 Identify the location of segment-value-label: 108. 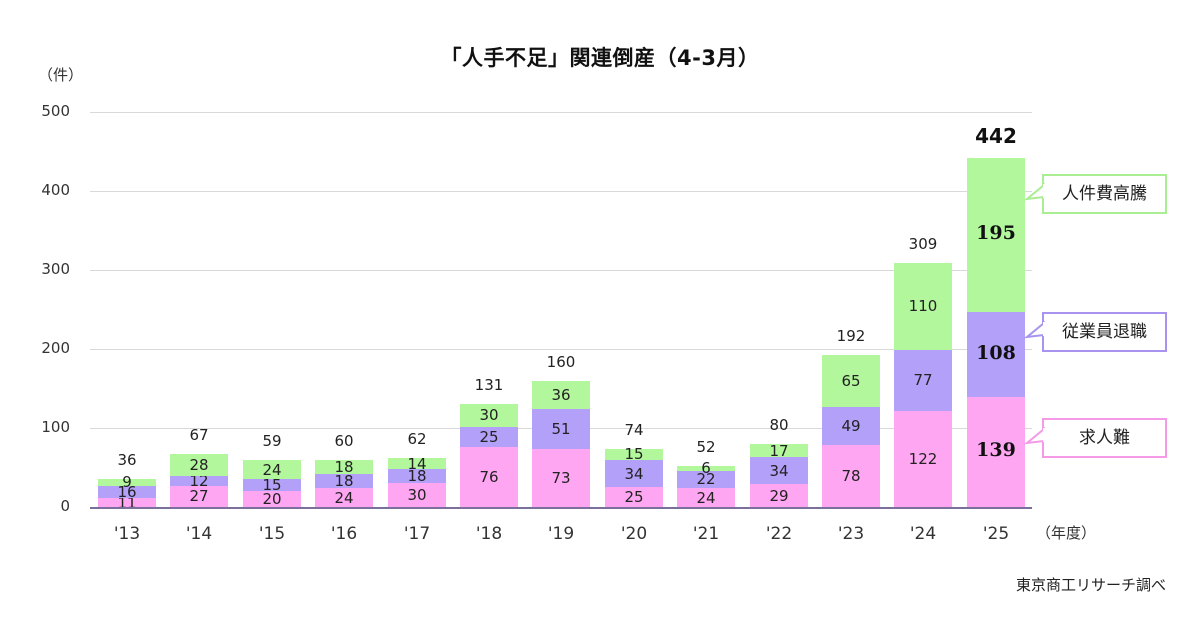
(996, 352).